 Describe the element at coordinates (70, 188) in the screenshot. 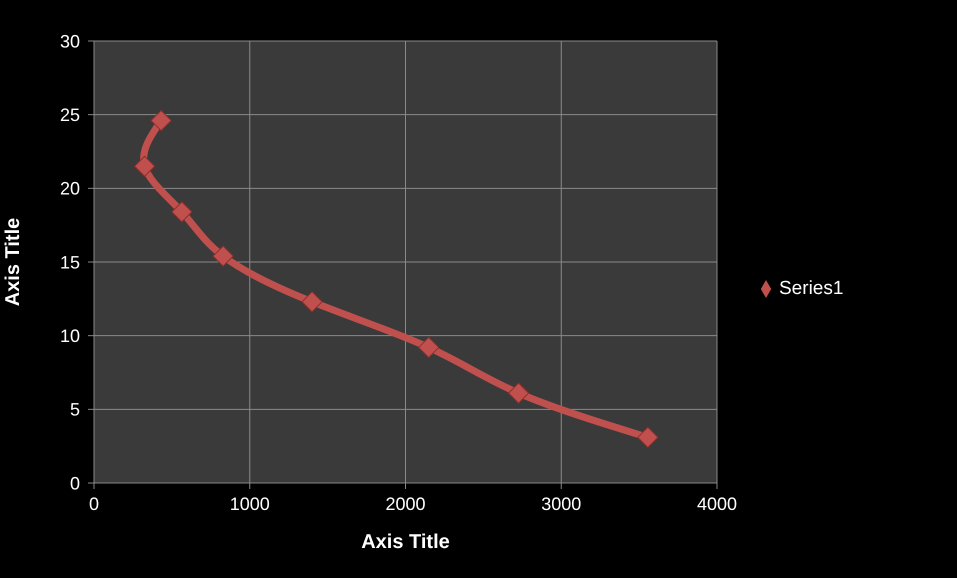

I see `y-tick-label: 20` at that location.